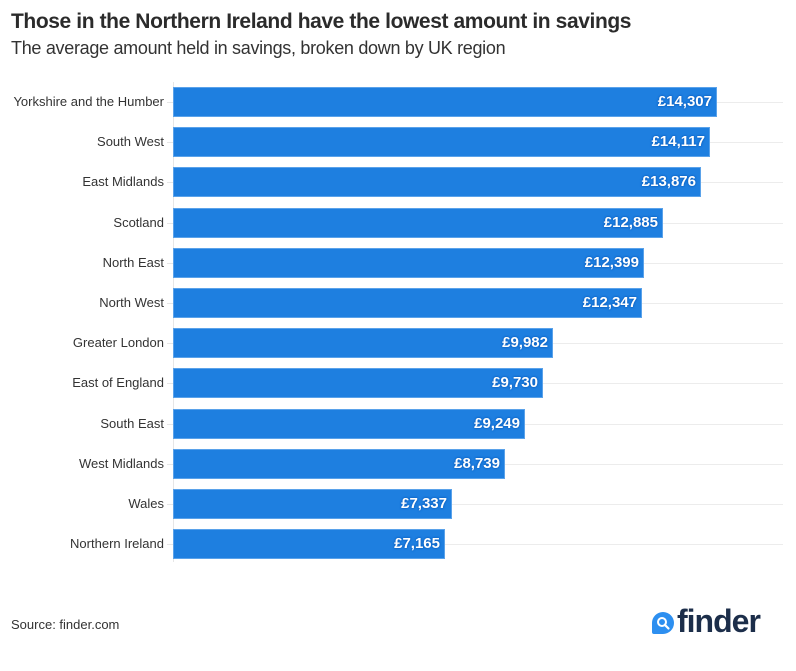 The image size is (796, 671). I want to click on bar: £14,117, so click(441, 142).